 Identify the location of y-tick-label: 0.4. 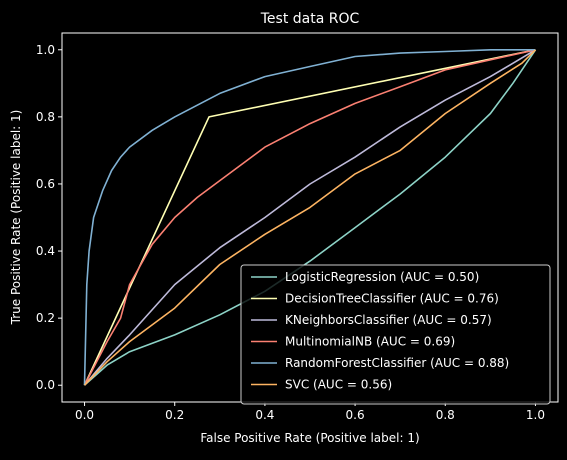
(45, 251).